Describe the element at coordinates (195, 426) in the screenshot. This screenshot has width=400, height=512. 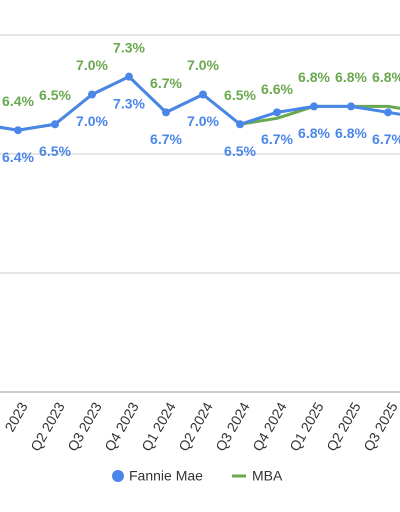
I see `x-tick-label: Q2 2024` at that location.